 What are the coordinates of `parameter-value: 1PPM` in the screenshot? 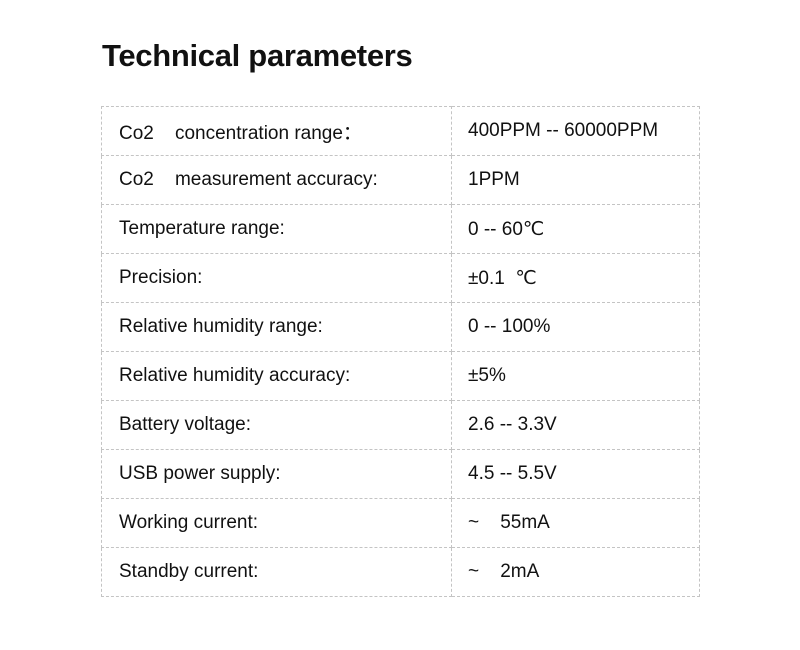 It's located at (575, 180).